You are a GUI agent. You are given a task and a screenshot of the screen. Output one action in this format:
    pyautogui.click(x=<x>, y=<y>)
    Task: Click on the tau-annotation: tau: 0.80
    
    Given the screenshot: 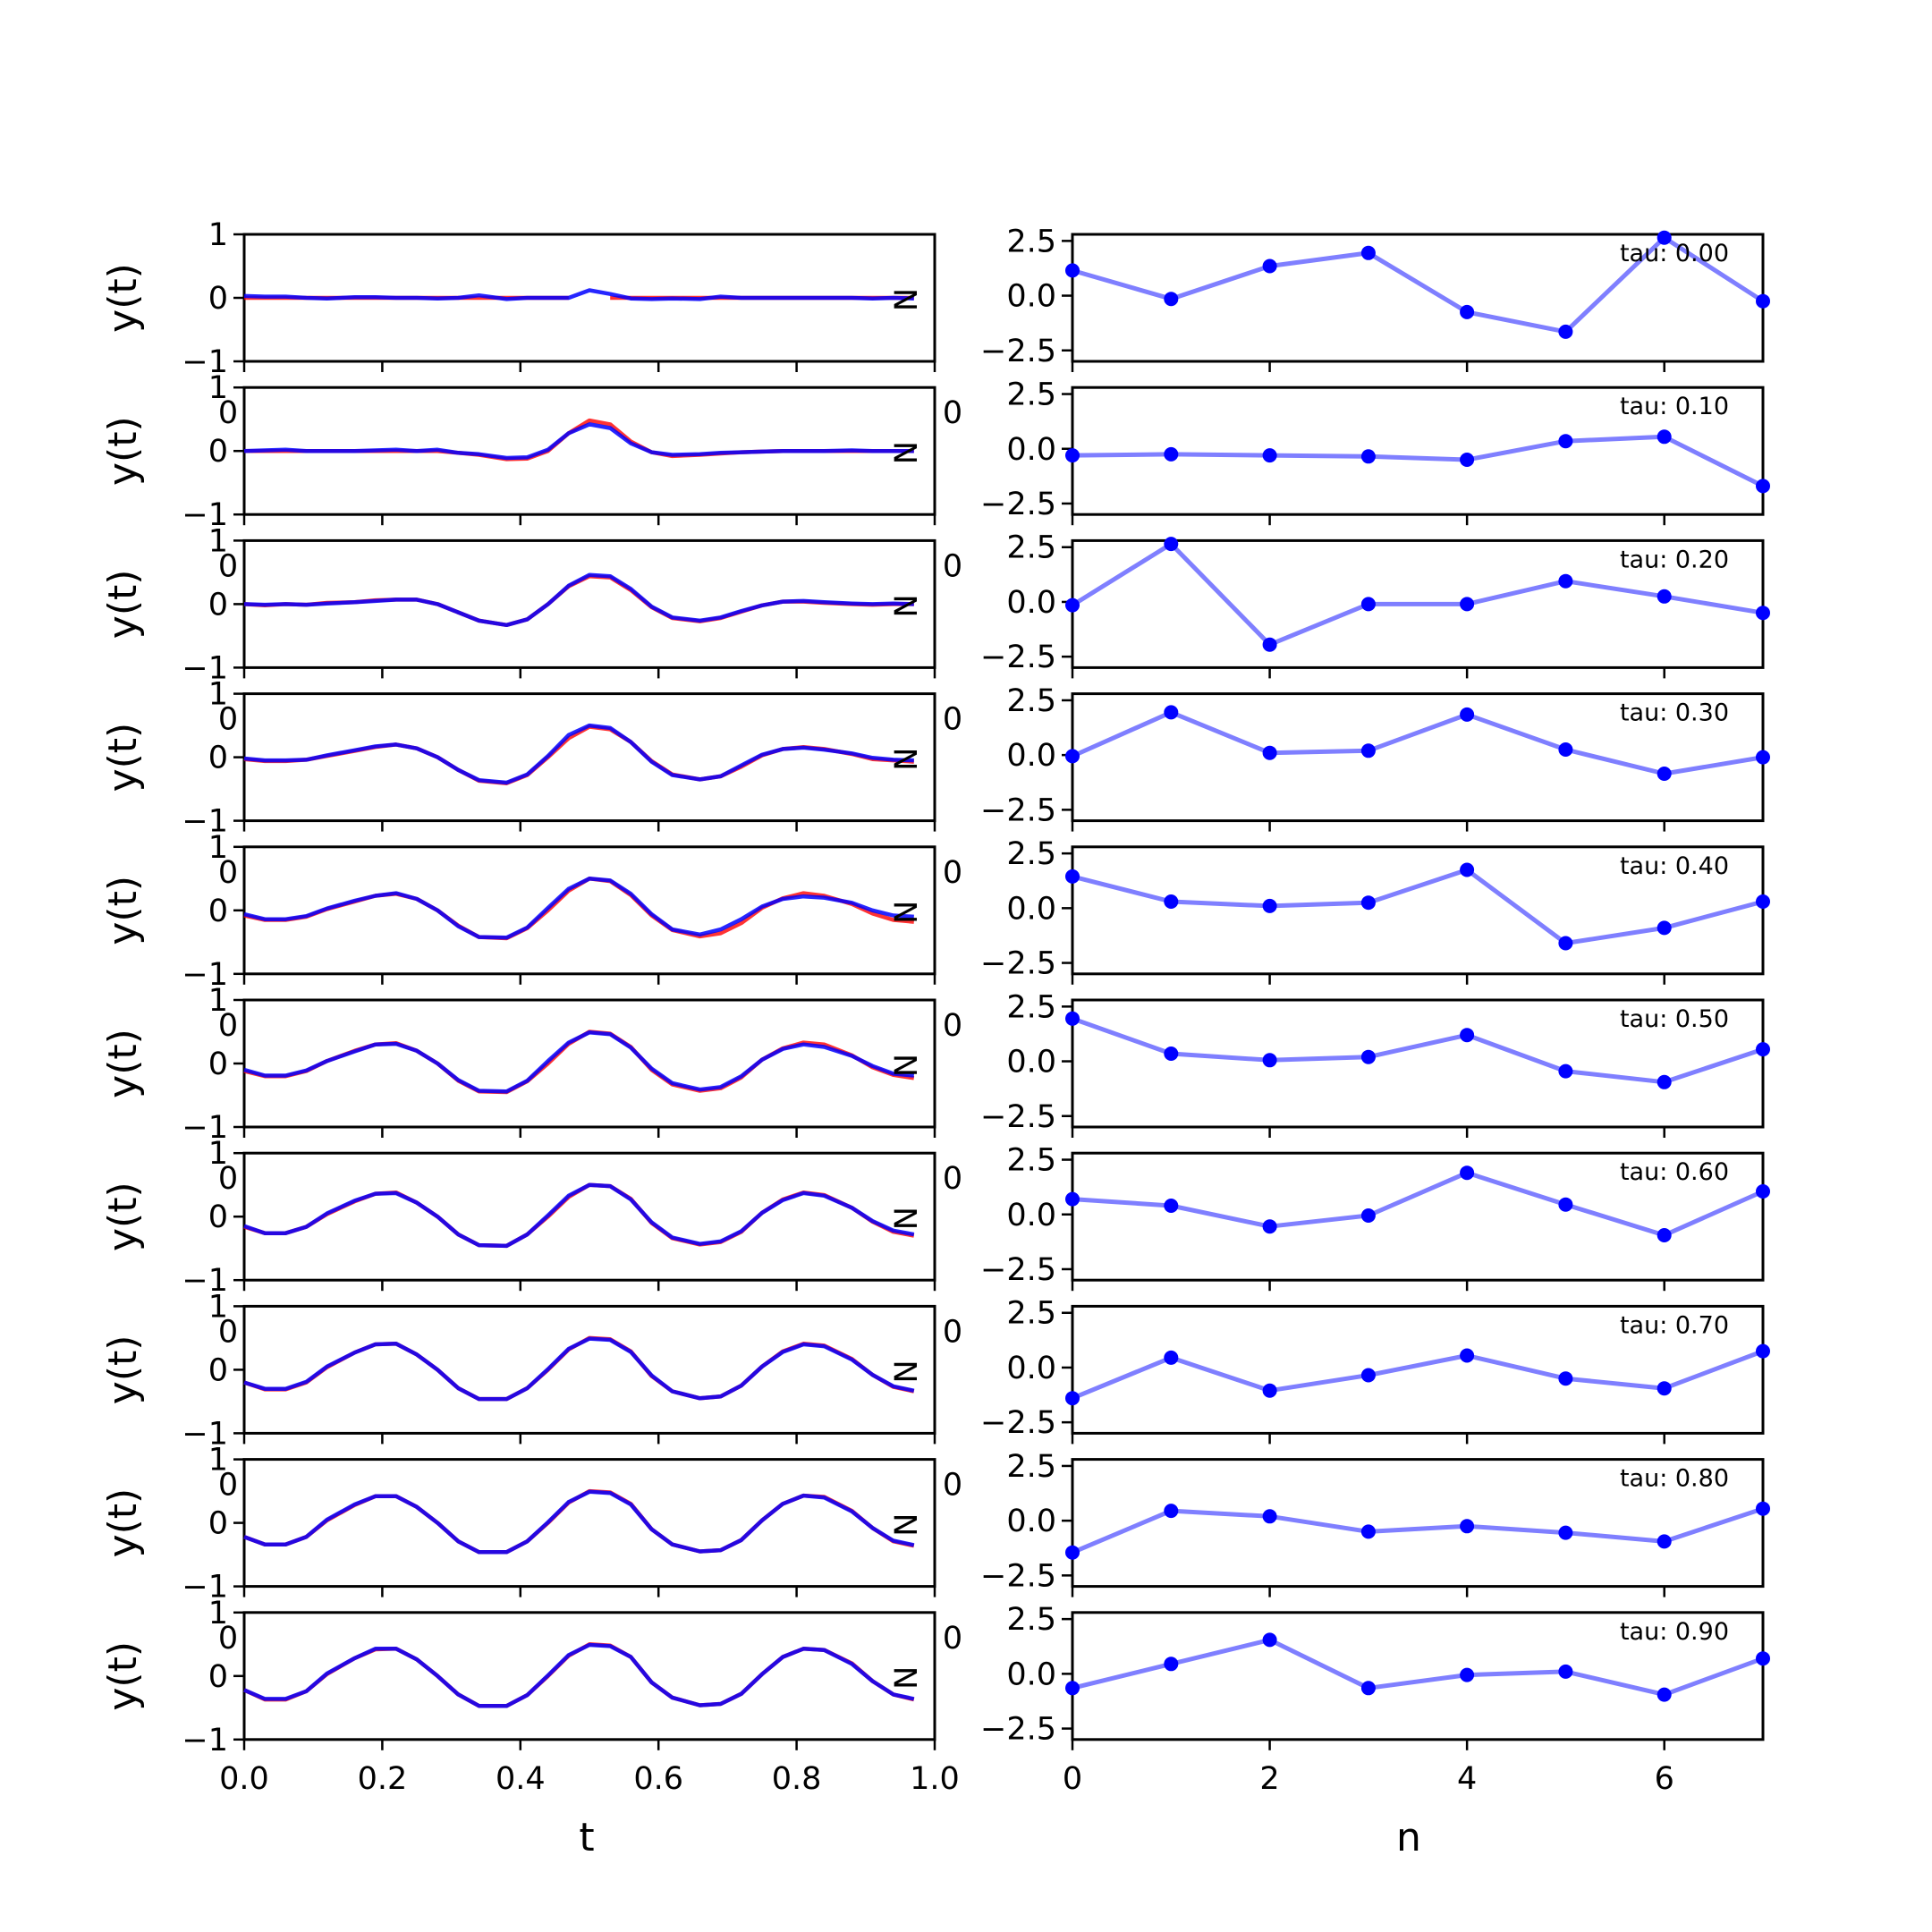 What is the action you would take?
    pyautogui.click(x=1674, y=1479)
    